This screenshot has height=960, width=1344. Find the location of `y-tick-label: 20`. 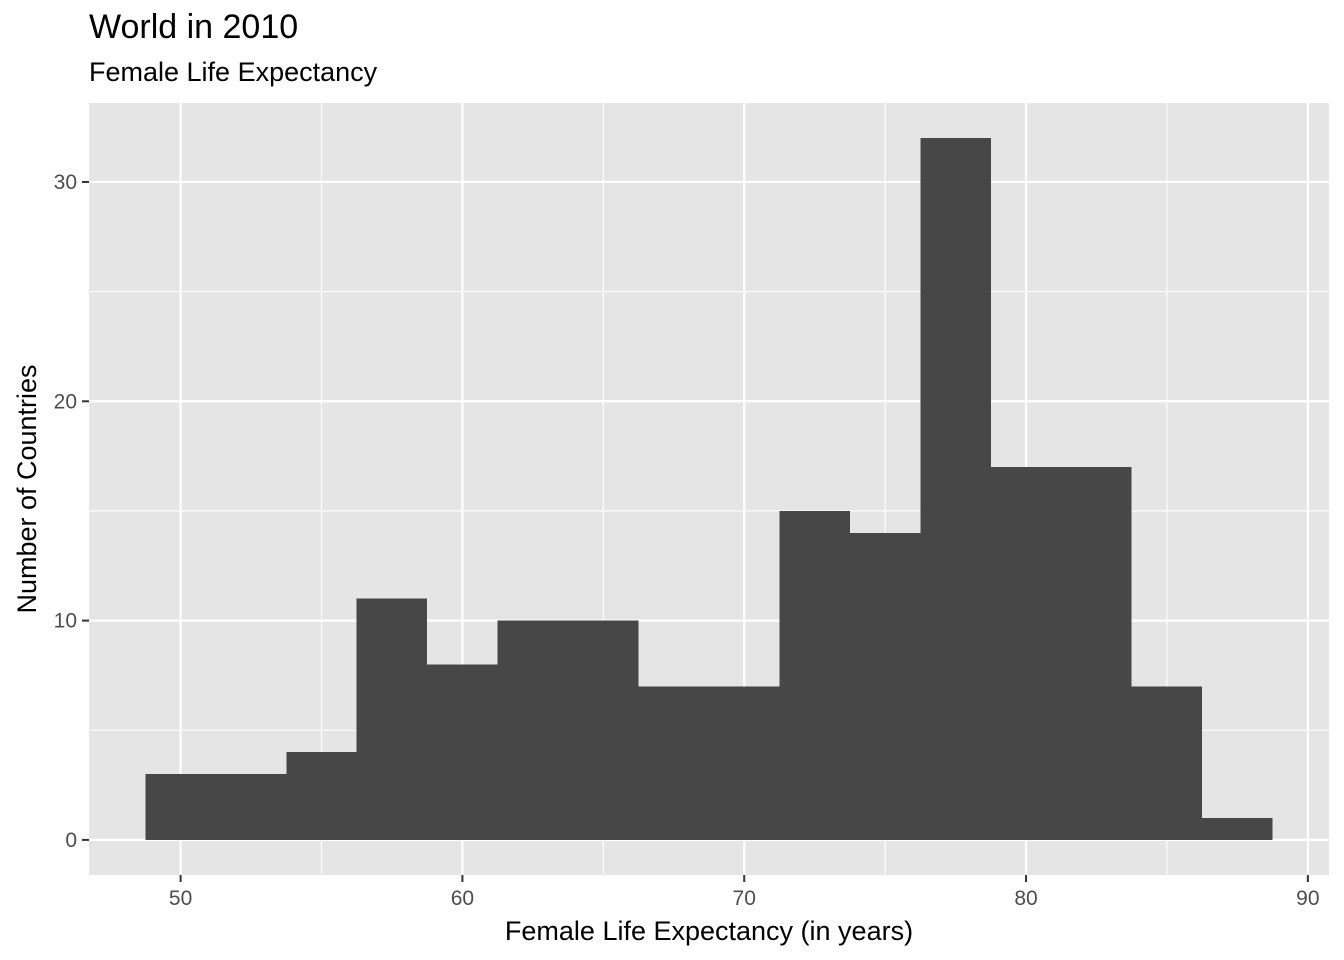

y-tick-label: 20 is located at coordinates (65, 401).